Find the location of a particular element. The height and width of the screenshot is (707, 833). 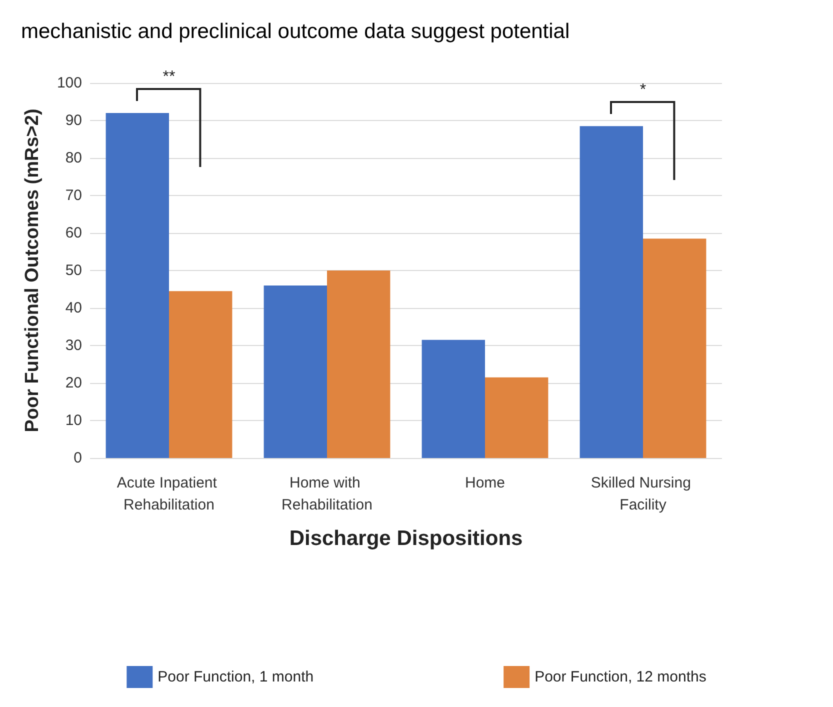

annotation: ** is located at coordinates (169, 77).